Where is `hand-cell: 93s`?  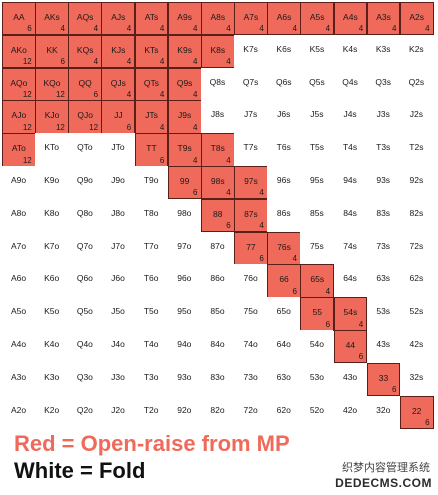
hand-cell: 93s is located at coordinates (383, 182).